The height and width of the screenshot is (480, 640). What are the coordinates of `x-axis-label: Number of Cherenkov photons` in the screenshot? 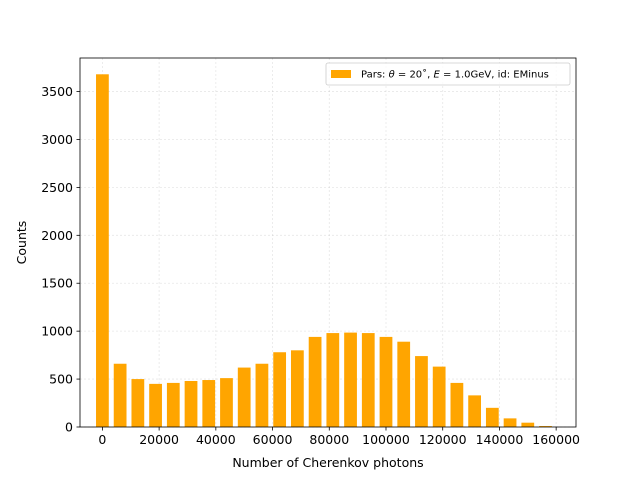 It's located at (327, 462).